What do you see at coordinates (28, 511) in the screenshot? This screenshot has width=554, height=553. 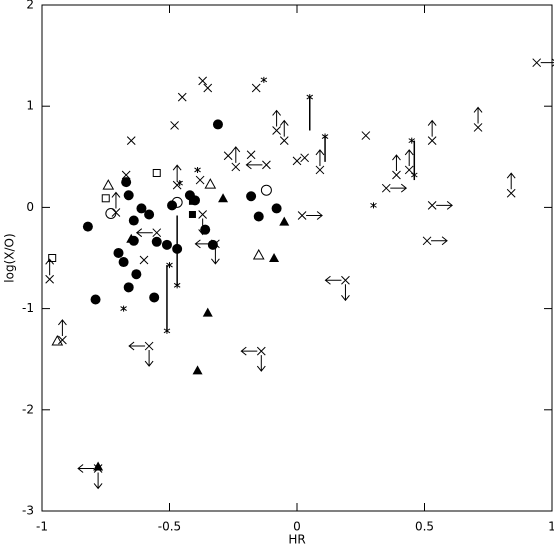 I see `y-tick-label: -3` at bounding box center [28, 511].